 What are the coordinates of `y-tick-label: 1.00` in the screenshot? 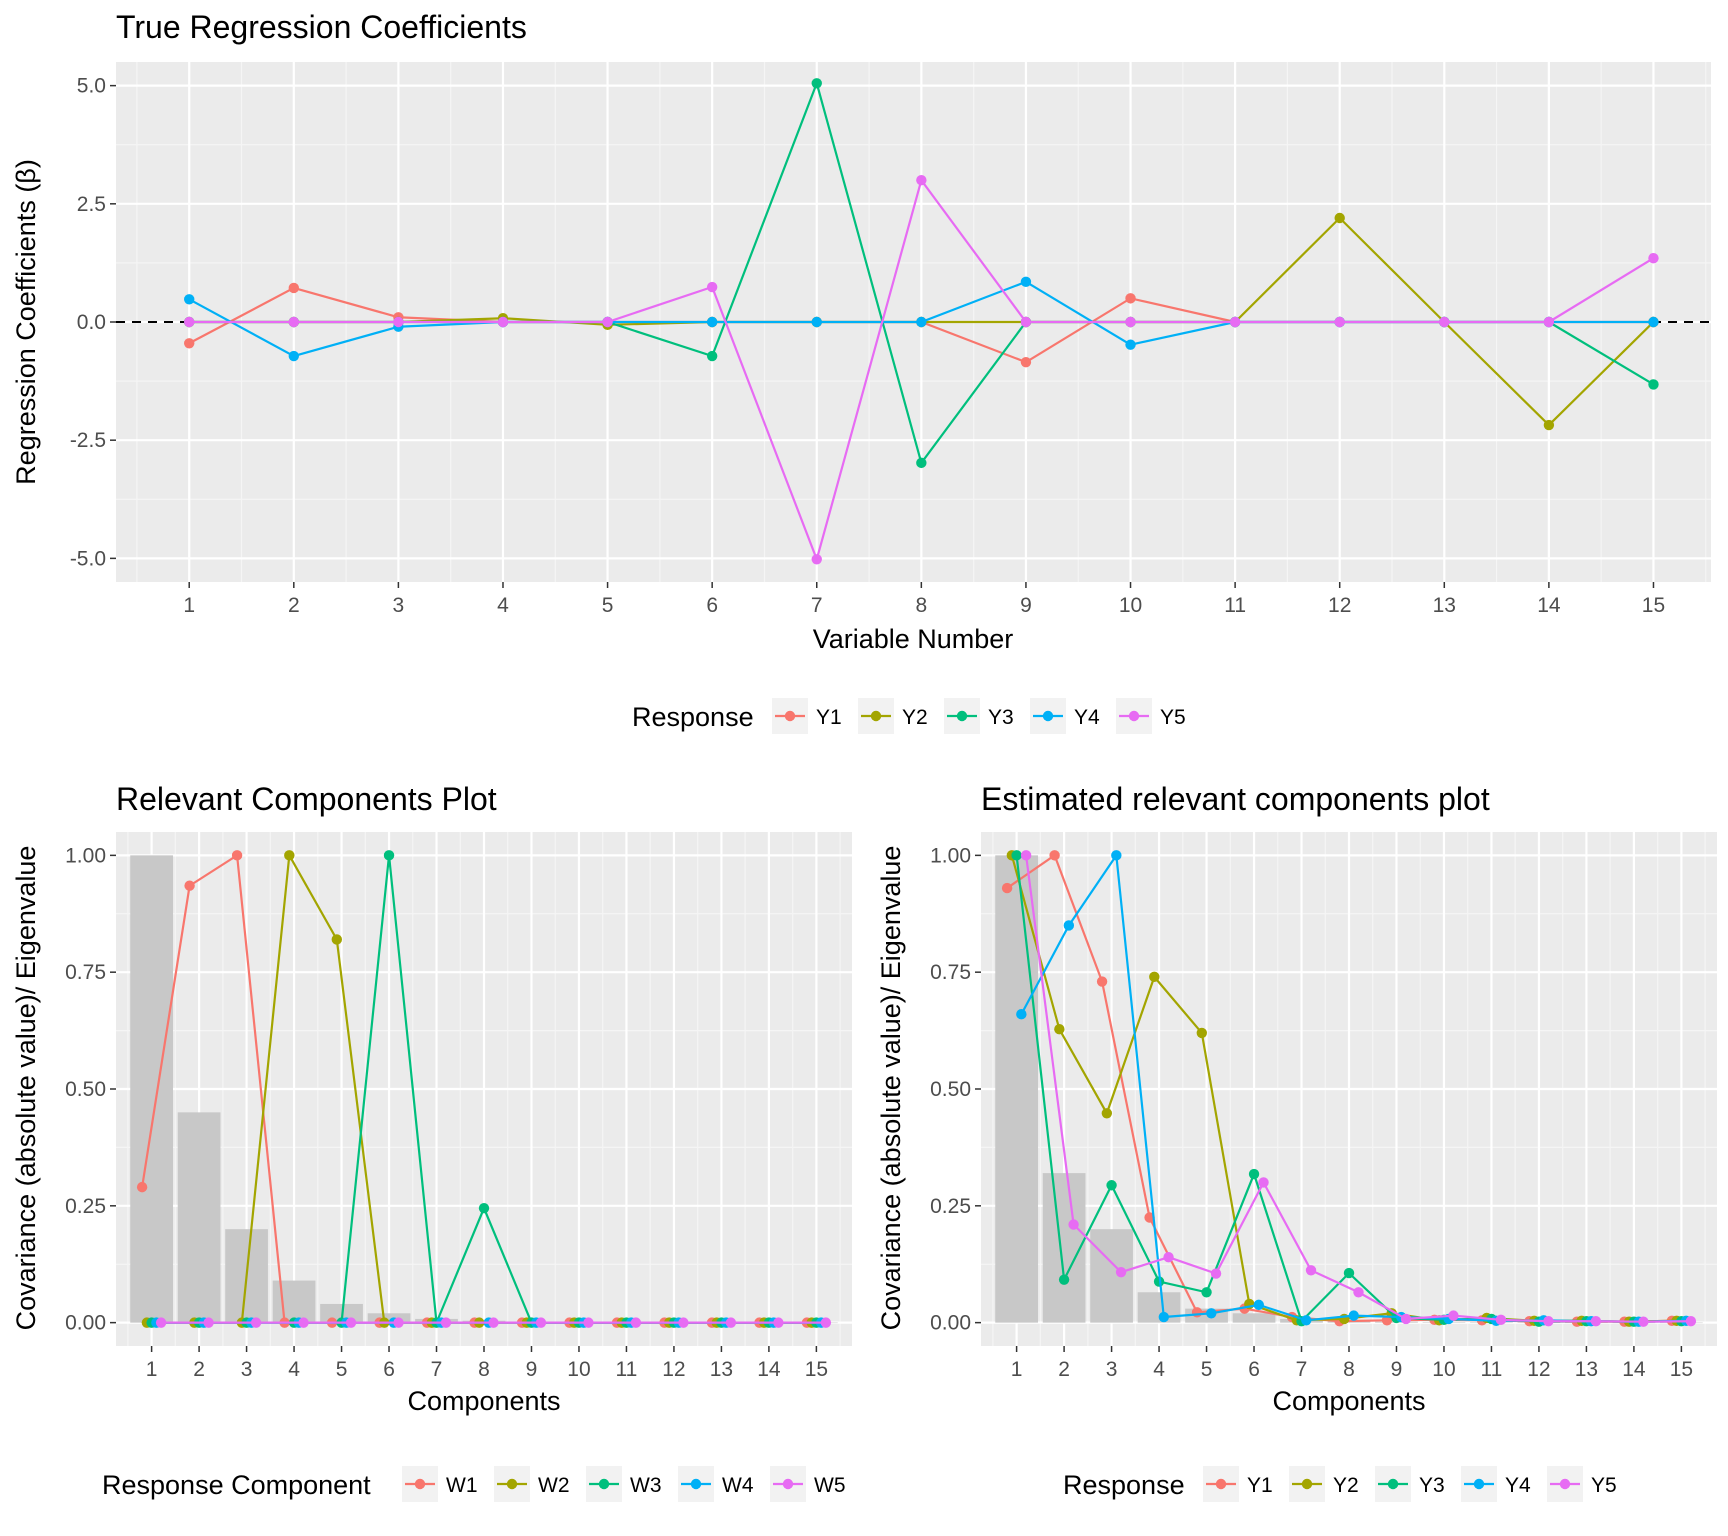 It's located at (950, 855).